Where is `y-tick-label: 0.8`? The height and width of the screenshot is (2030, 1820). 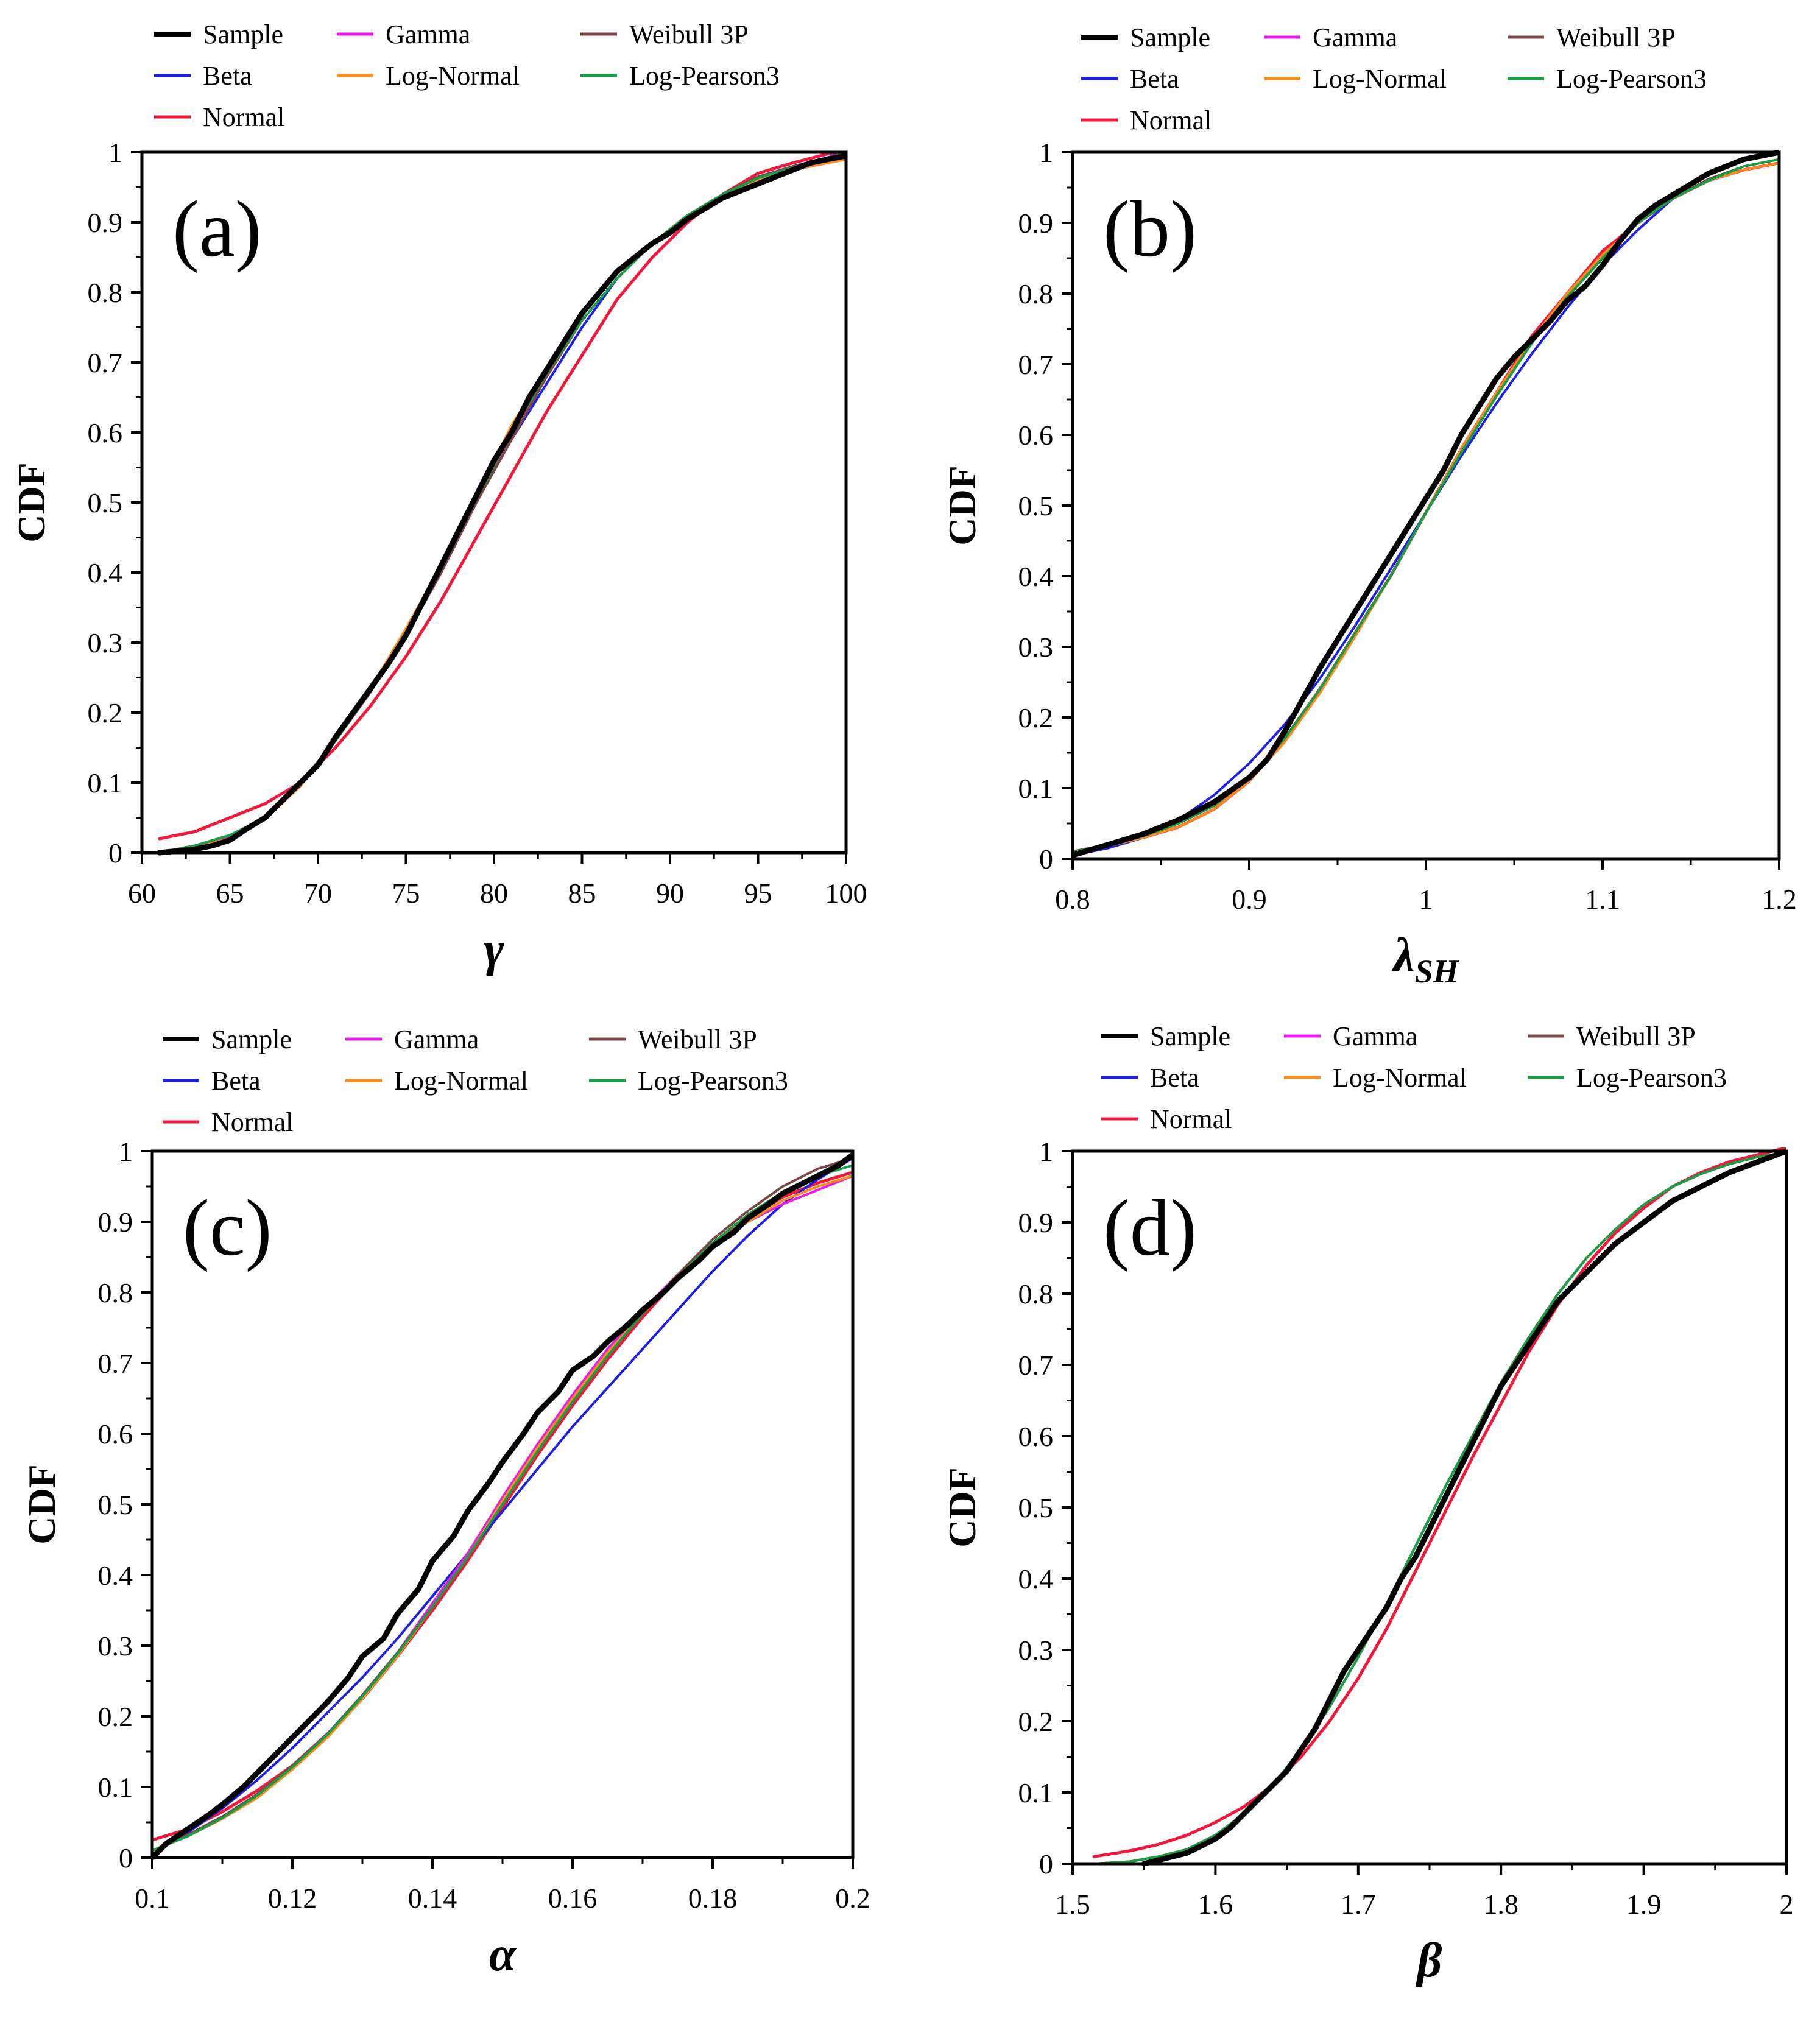
y-tick-label: 0.8 is located at coordinates (105, 292).